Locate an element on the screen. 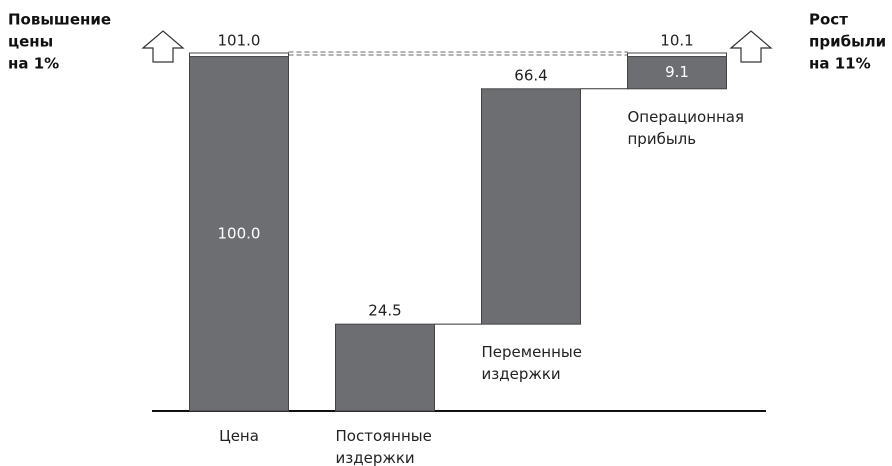  category-label: Операционная прибыль is located at coordinates (686, 127).